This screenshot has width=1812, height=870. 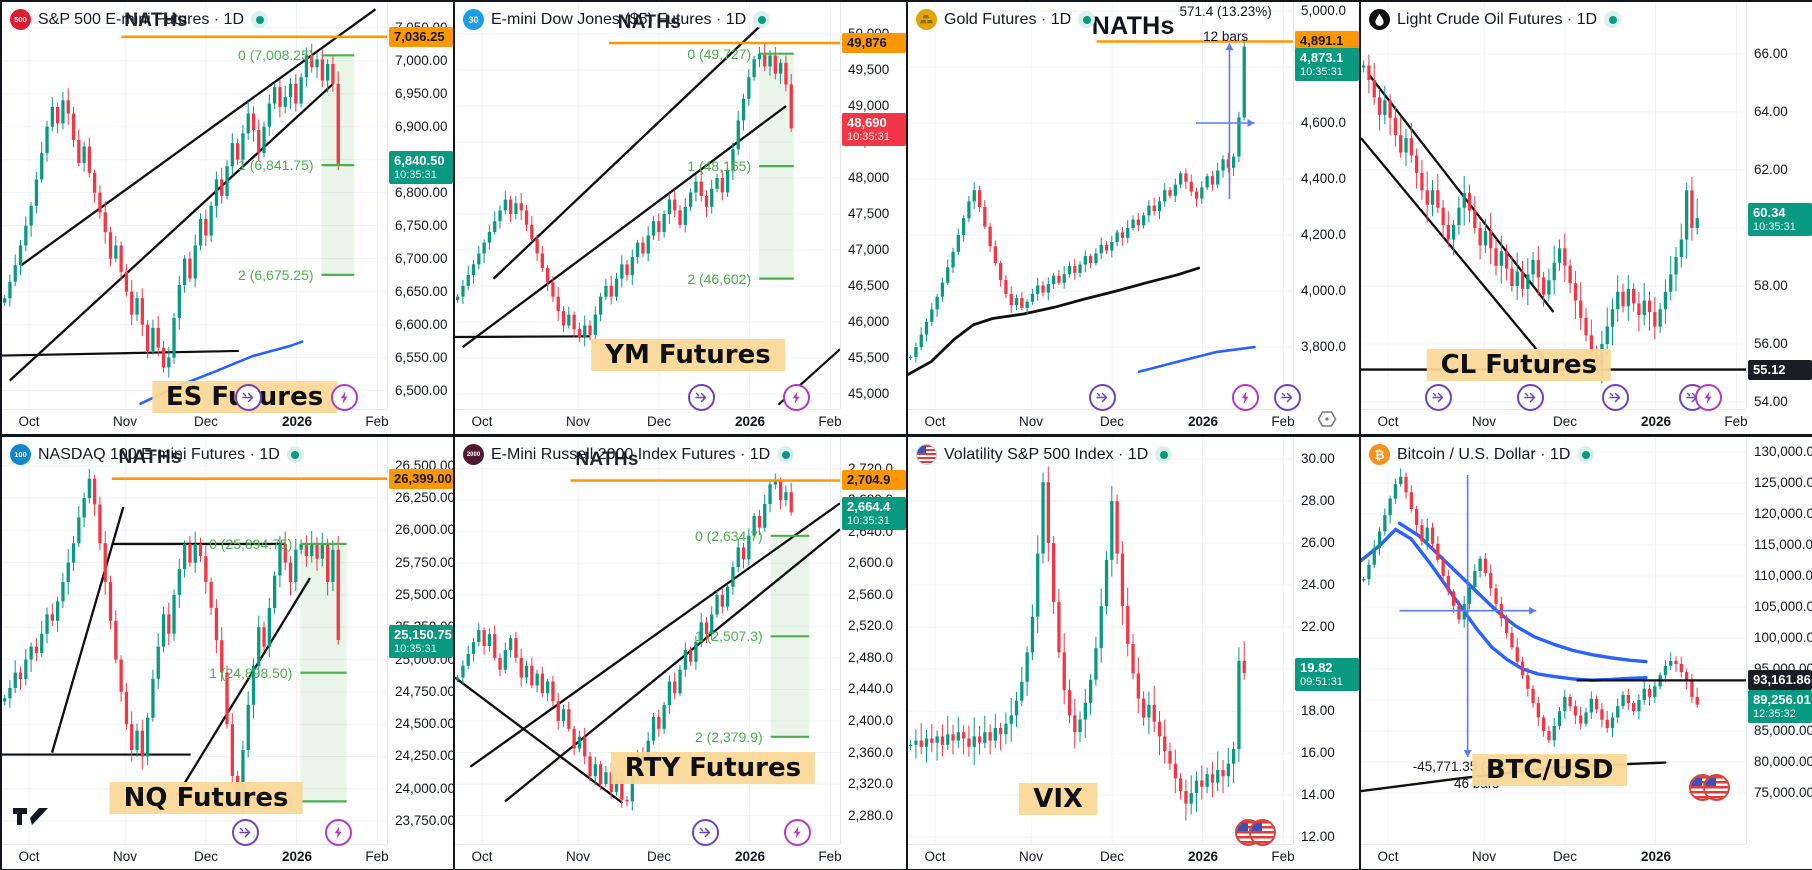 I want to click on fib-level-label: 0 (25,894.75), so click(x=251, y=544).